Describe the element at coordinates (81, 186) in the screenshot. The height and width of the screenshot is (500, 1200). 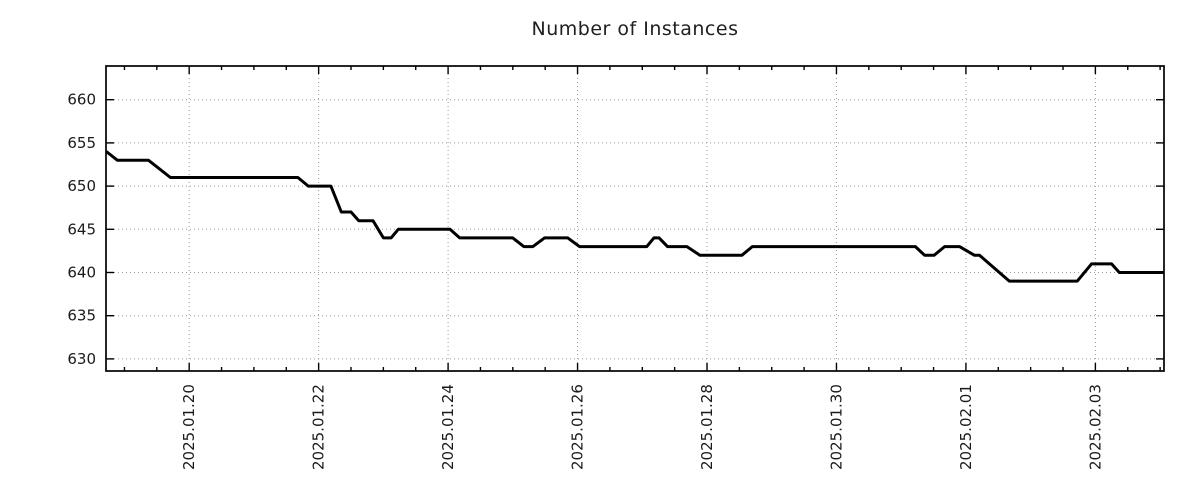
I see `y-tick-label: 650` at that location.